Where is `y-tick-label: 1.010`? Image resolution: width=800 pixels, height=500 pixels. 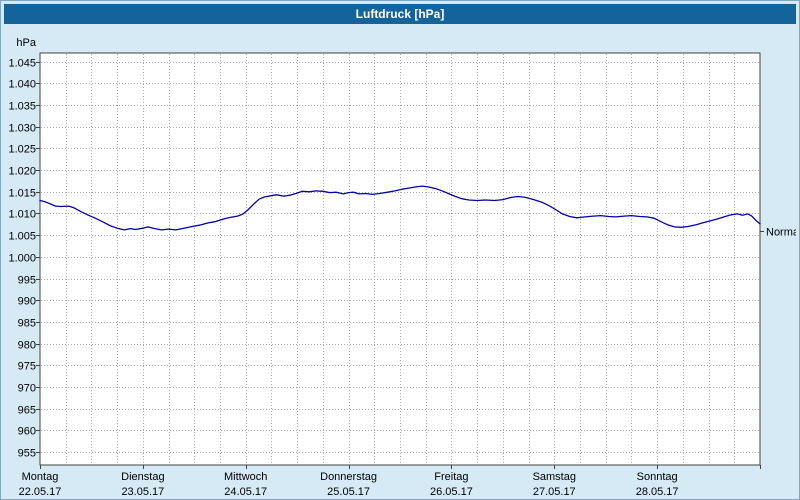 y-tick-label: 1.010 is located at coordinates (22, 215).